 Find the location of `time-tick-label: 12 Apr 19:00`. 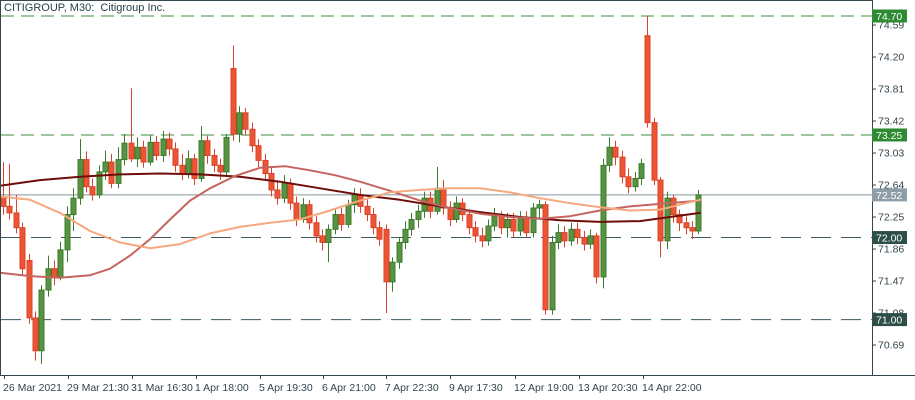

time-tick-label: 12 Apr 19:00 is located at coordinates (544, 388).